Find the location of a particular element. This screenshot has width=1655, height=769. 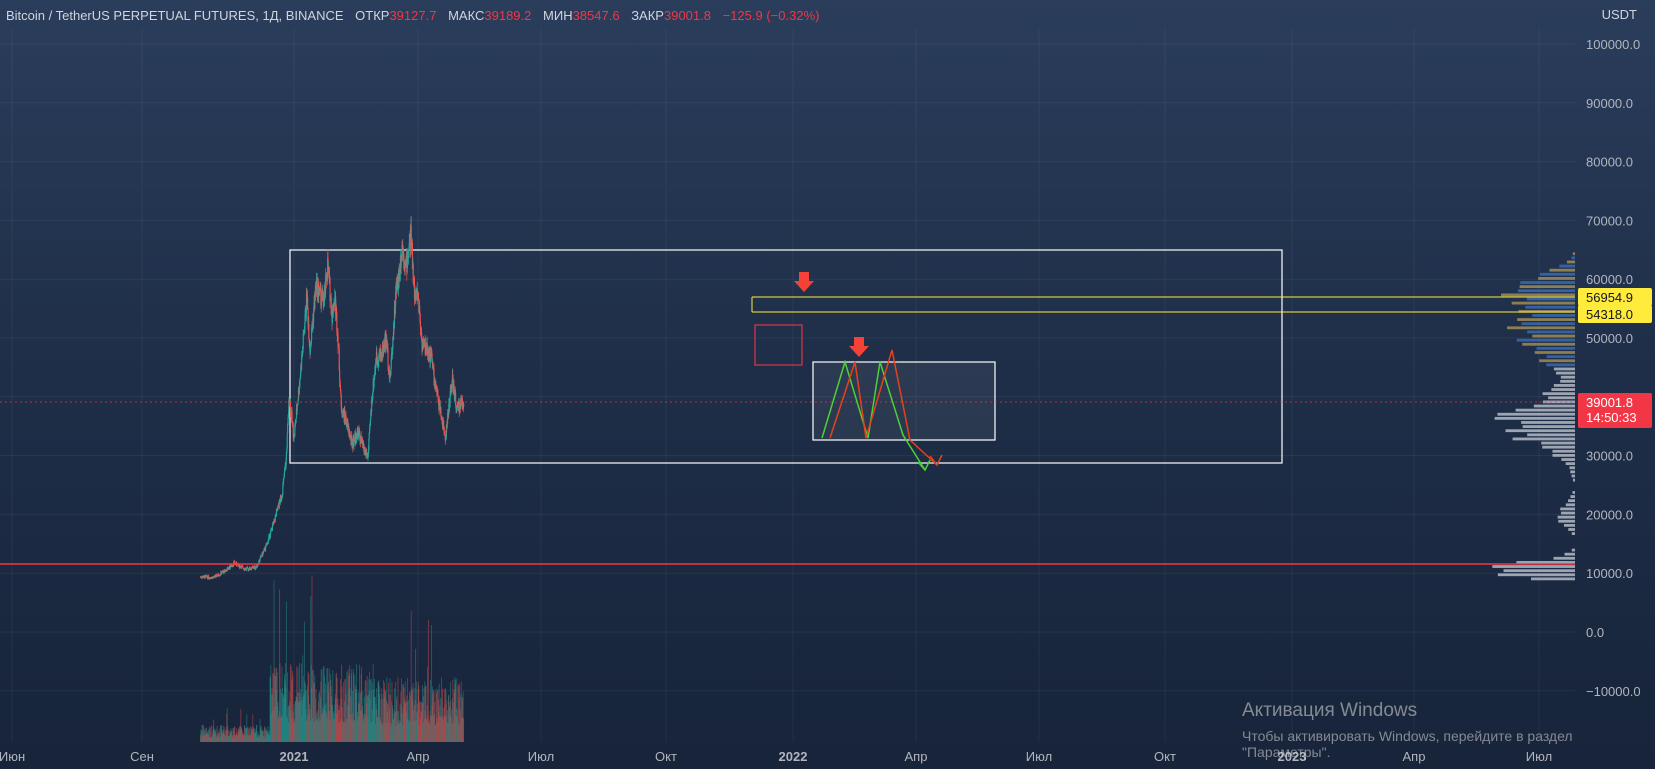

currency-label: USDT is located at coordinates (1619, 14).